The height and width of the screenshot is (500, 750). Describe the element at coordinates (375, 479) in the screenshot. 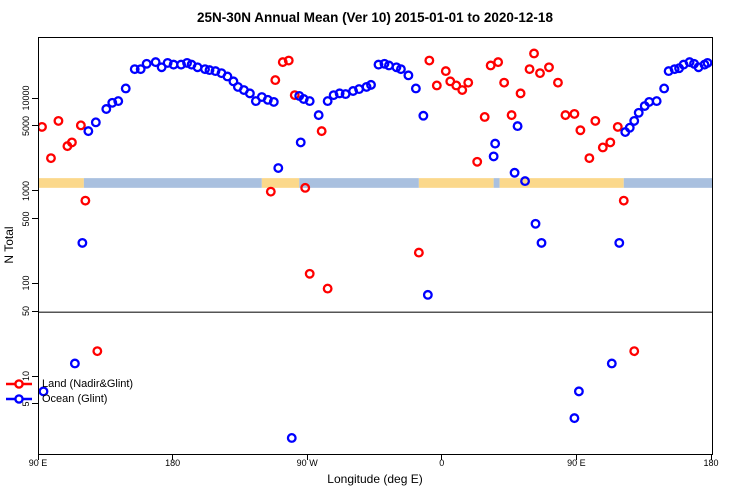

I see `x-axis-title: Longitude (deg E)` at that location.